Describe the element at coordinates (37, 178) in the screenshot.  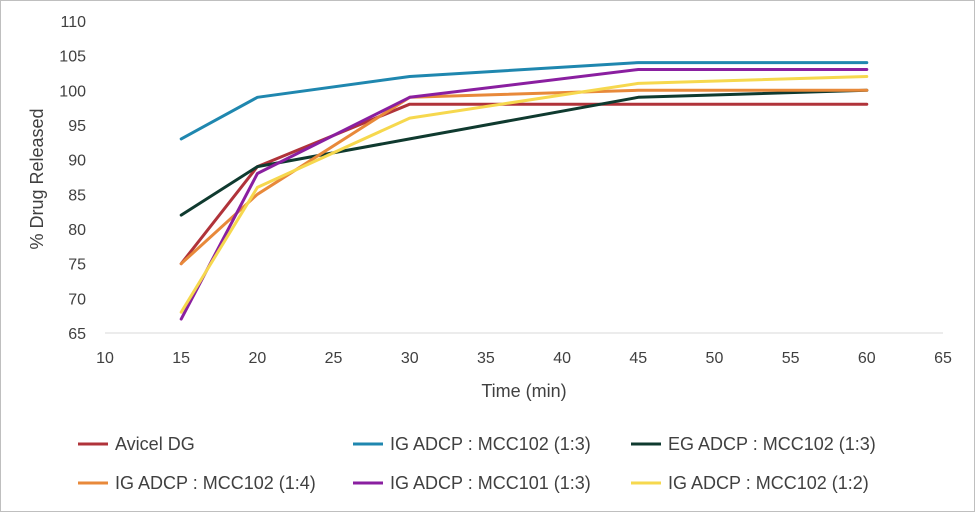
I see `y-axis-title: % Drug Released` at that location.